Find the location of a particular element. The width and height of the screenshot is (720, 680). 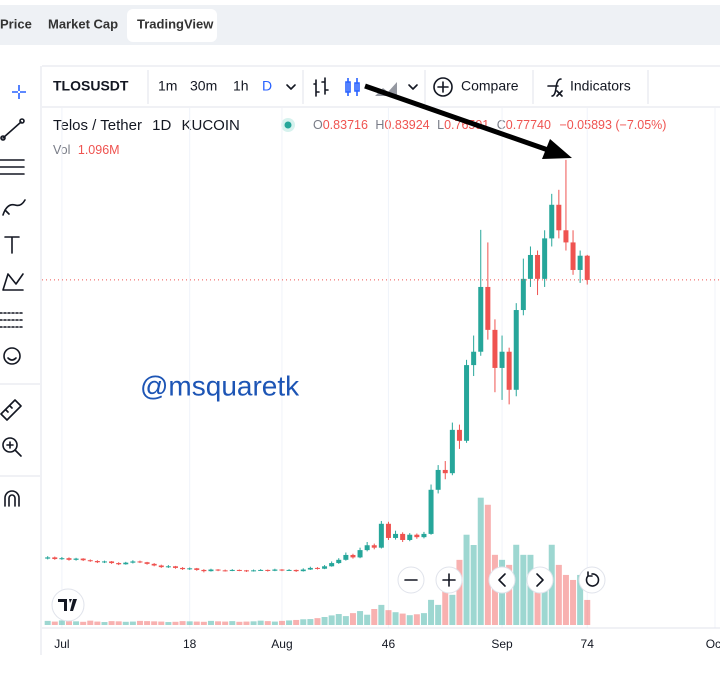

crosshair-tool is located at coordinates (19, 92).